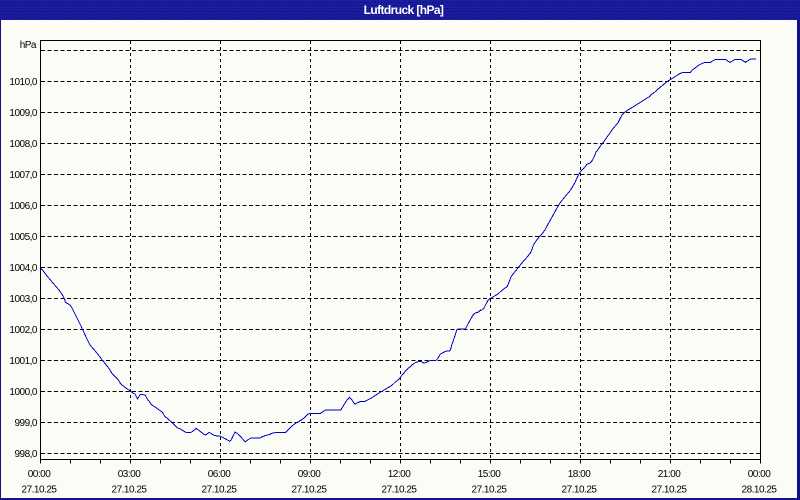  What do you see at coordinates (579, 474) in the screenshot?
I see `svg-text: 18:00` at bounding box center [579, 474].